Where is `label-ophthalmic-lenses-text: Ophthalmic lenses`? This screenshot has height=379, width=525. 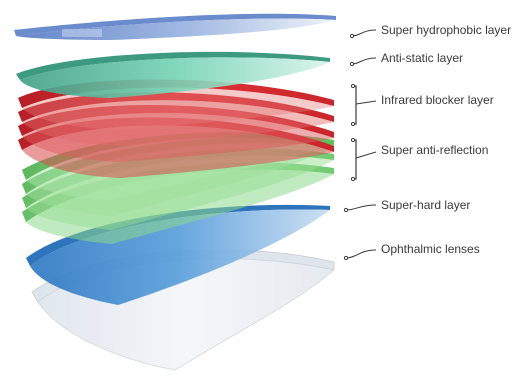
label-ophthalmic-lenses-text: Ophthalmic lenses is located at coordinates (430, 249).